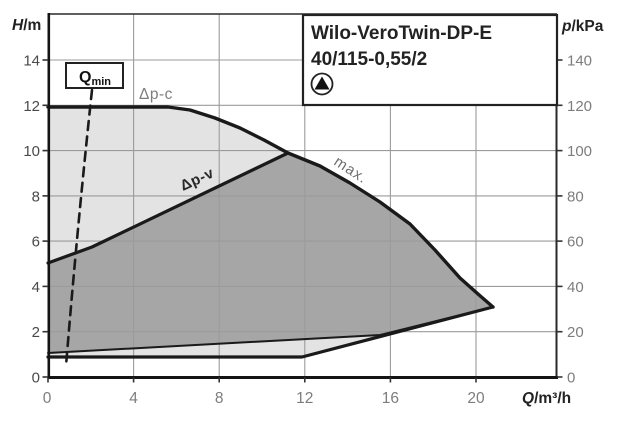 Image resolution: width=618 pixels, height=421 pixels. Describe the element at coordinates (579, 61) in the screenshot. I see `right-tick: 140` at that location.